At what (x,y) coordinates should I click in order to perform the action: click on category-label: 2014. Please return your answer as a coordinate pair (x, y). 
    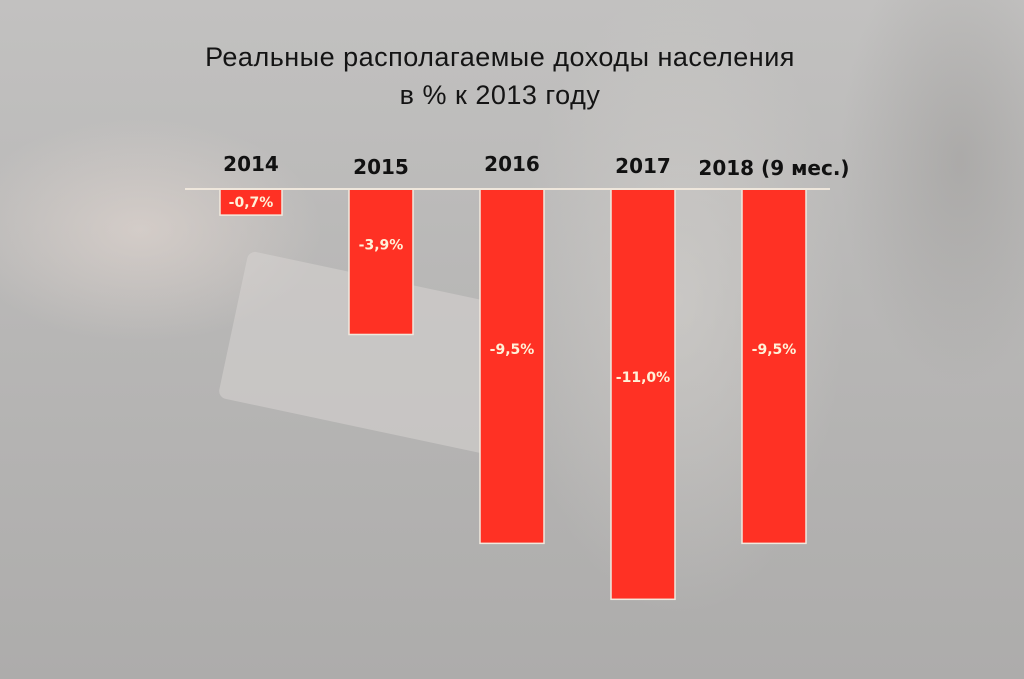
    Looking at the image, I should click on (251, 164).